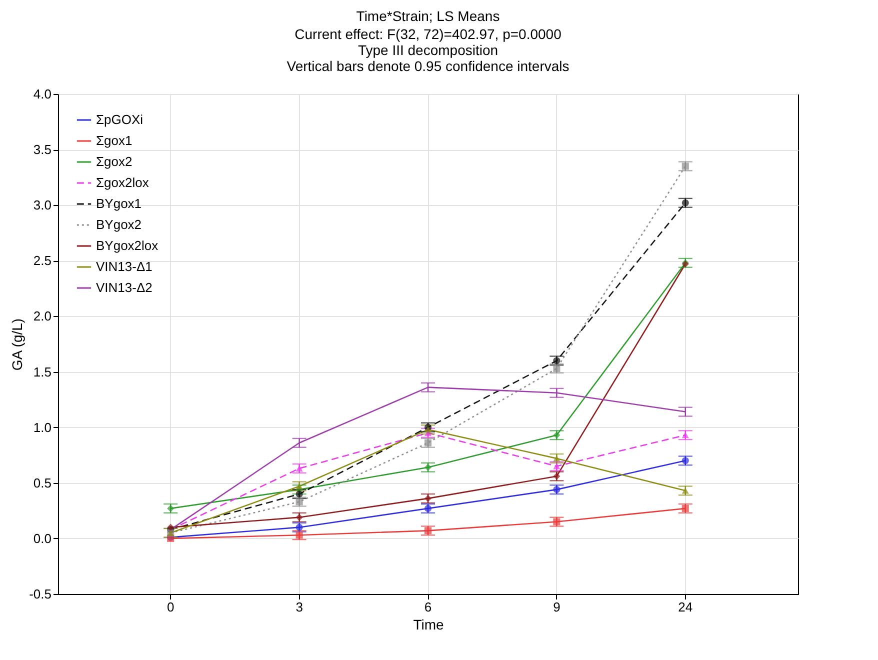 Image resolution: width=878 pixels, height=660 pixels. What do you see at coordinates (119, 224) in the screenshot?
I see `legend-label: BYgox2` at bounding box center [119, 224].